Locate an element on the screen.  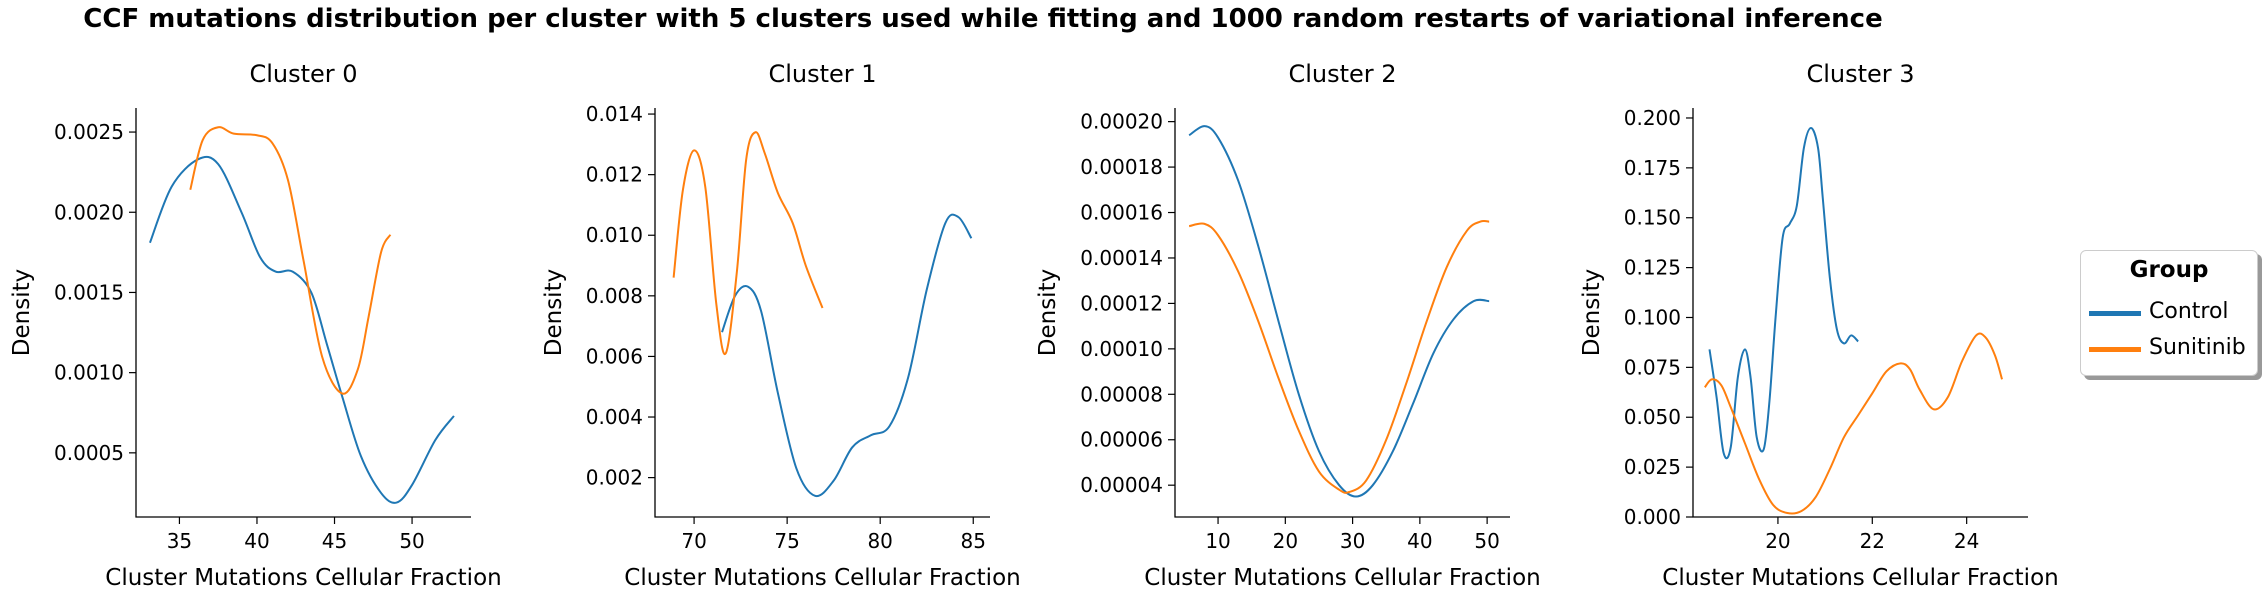
legend: Group Control Sunitinib is located at coordinates (2169, 313).